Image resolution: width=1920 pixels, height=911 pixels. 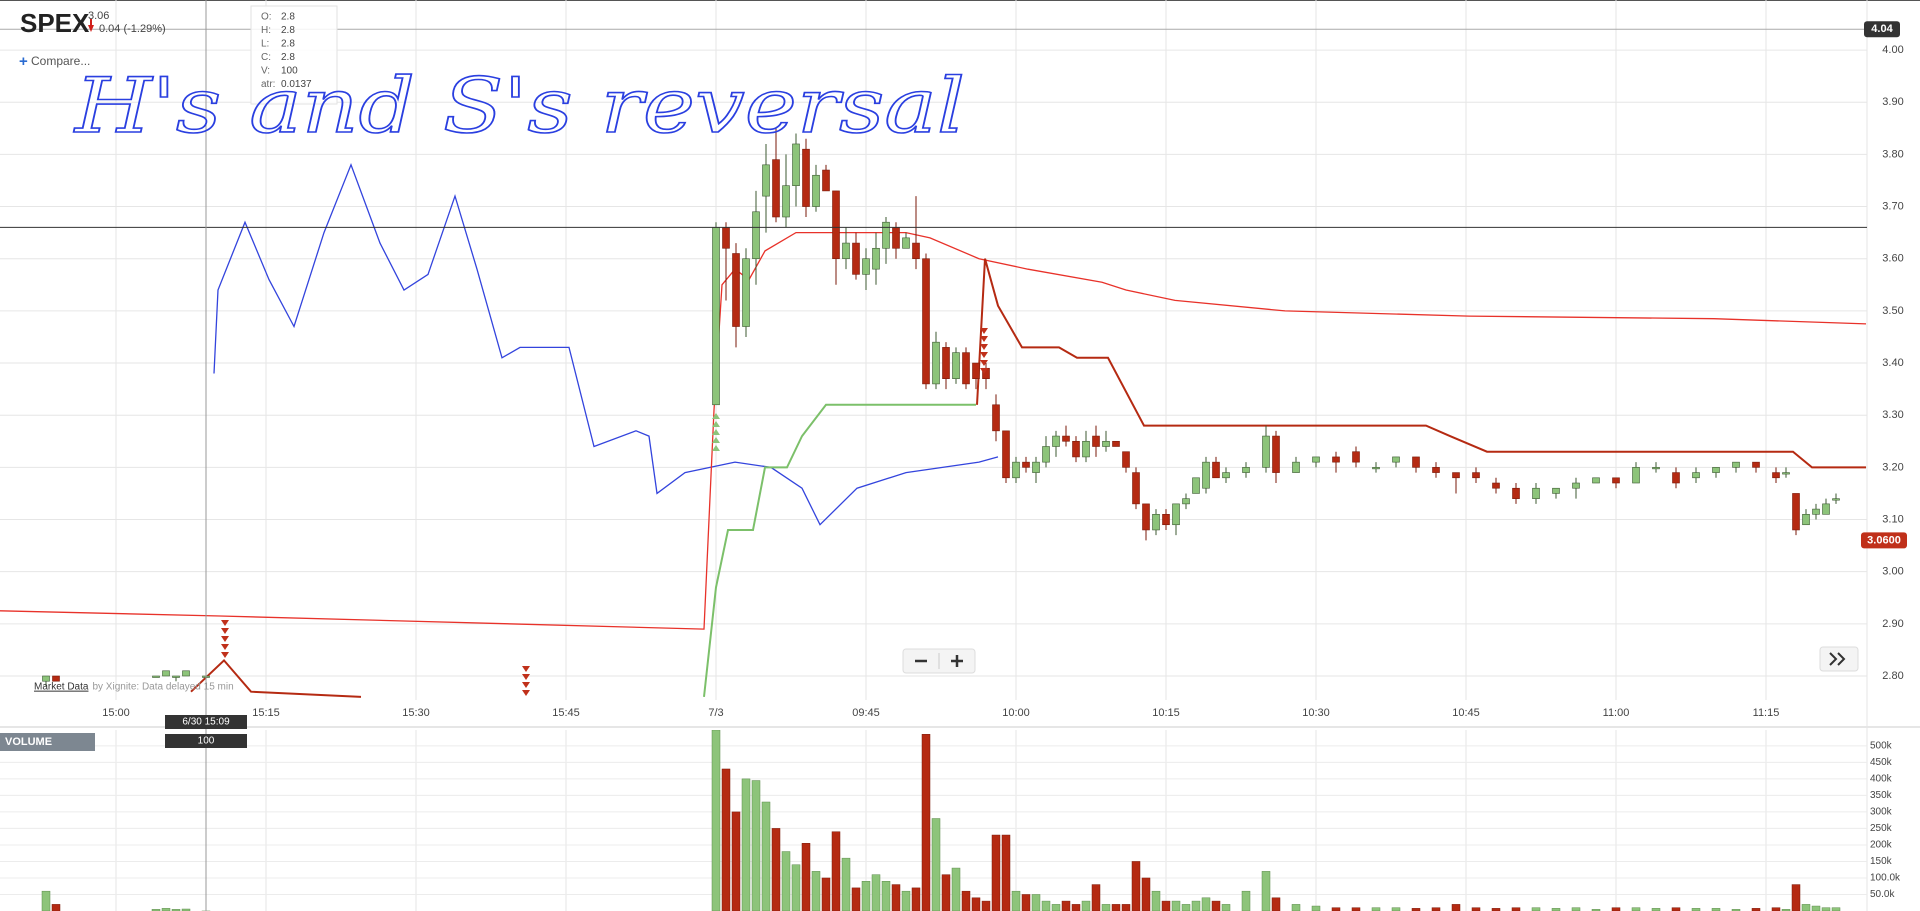 What do you see at coordinates (1881, 779) in the screenshot?
I see `volume-tick-label: 400k` at bounding box center [1881, 779].